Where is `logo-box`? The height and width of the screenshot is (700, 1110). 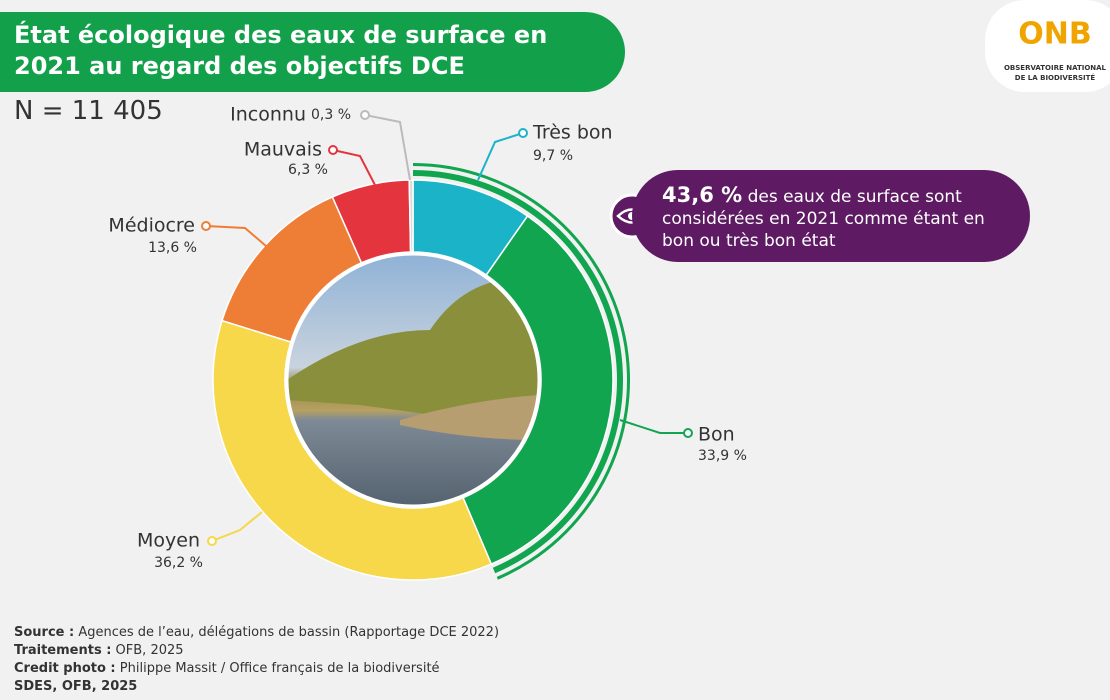 logo-box is located at coordinates (1047, 46).